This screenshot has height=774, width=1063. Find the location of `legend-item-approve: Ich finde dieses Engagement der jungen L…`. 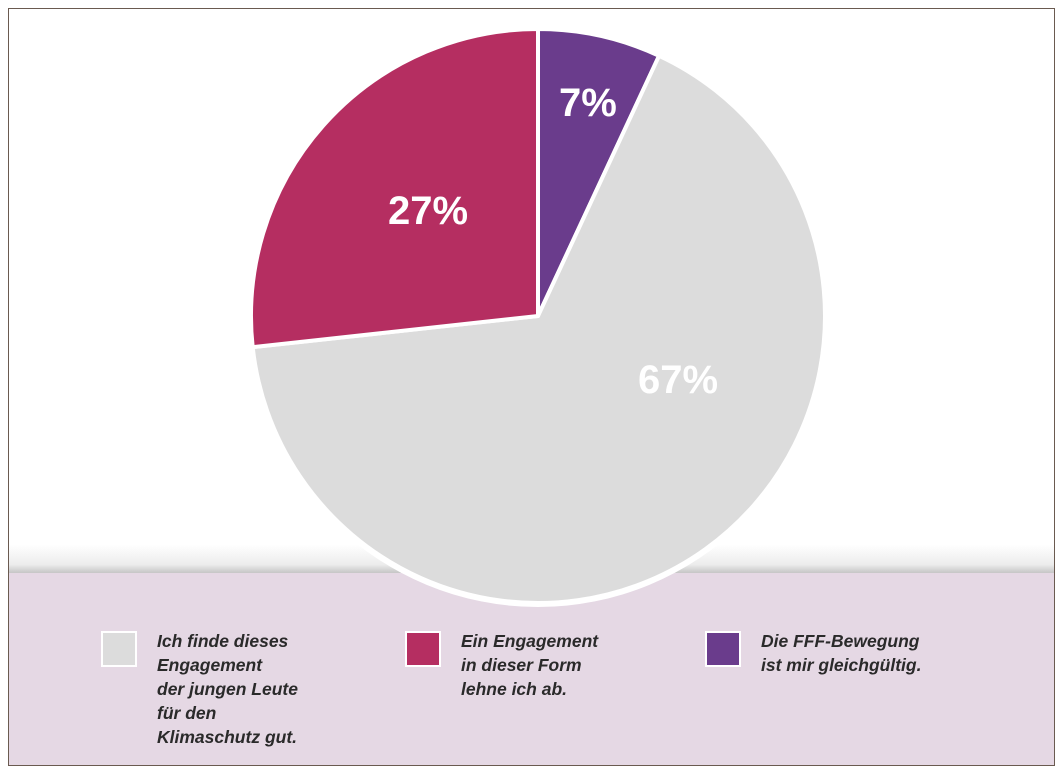

legend-item-approve: Ich finde dieses Engagement der jungen L… is located at coordinates (199, 689).